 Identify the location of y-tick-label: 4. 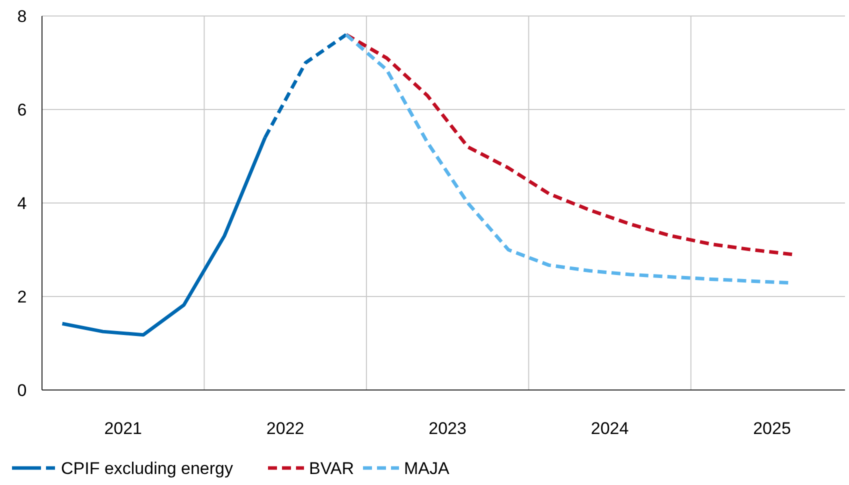
(22, 203).